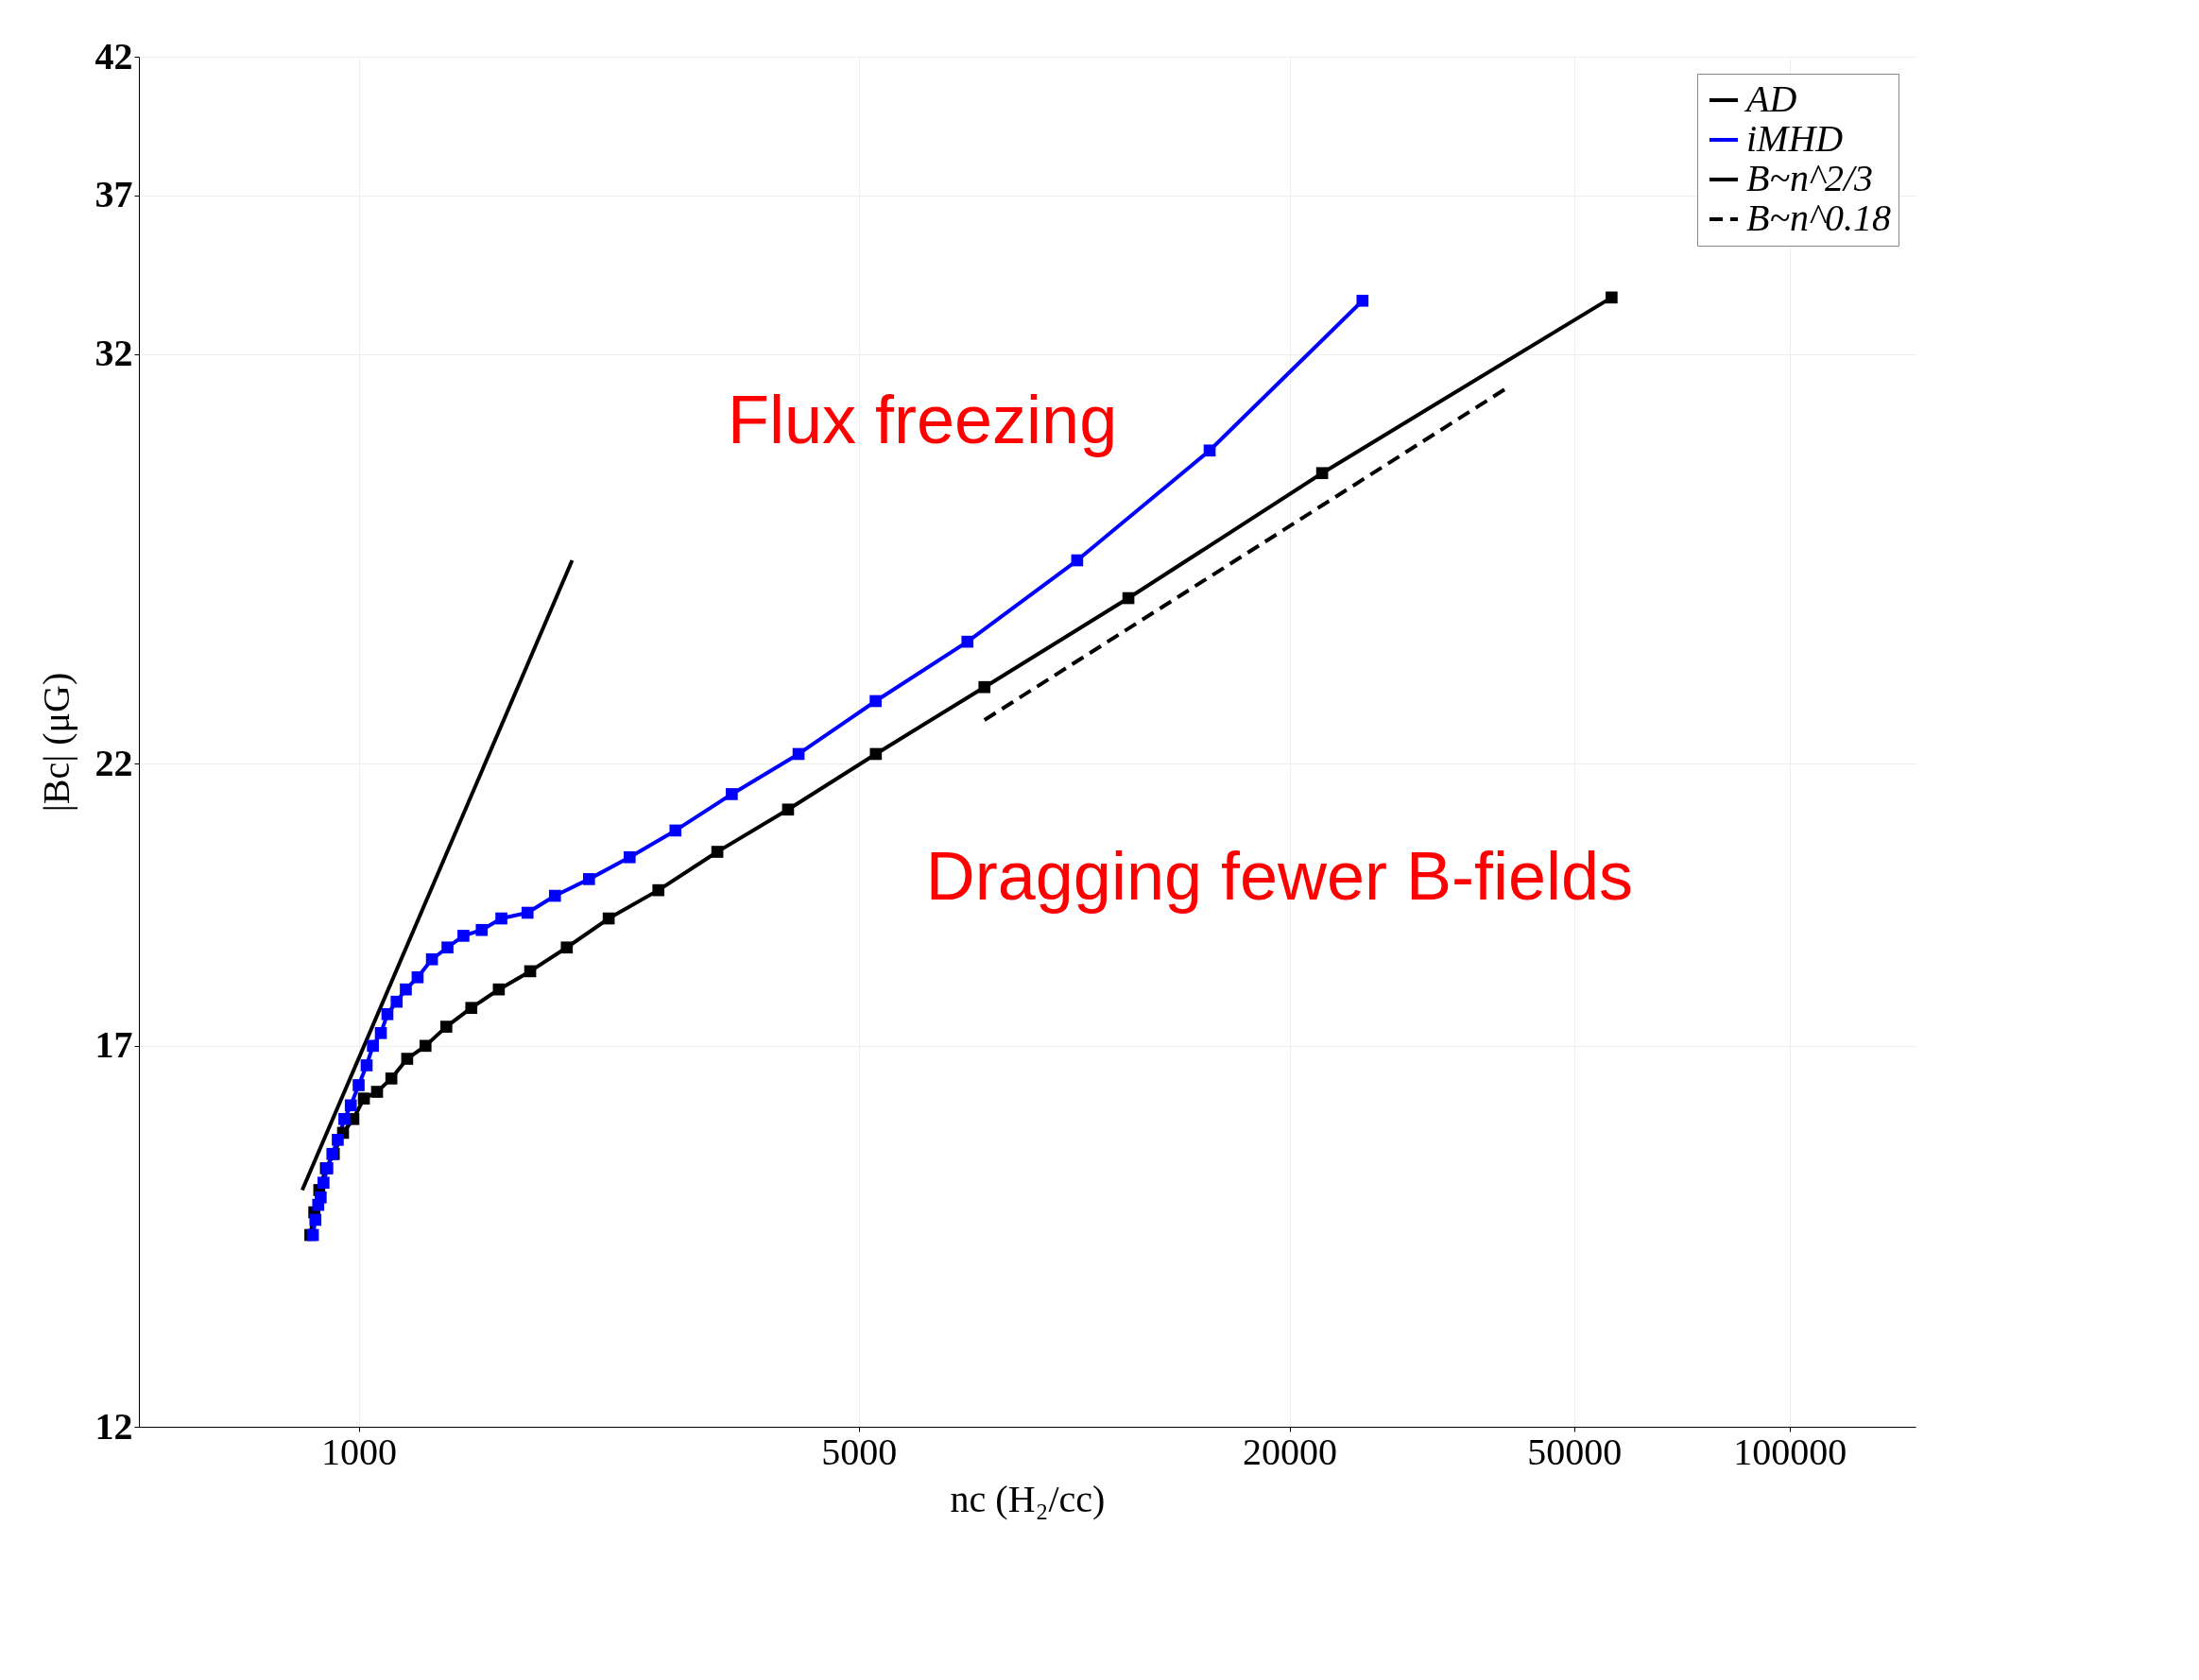 The width and height of the screenshot is (2199, 1680). I want to click on y-tick-label: 12, so click(113, 1426).